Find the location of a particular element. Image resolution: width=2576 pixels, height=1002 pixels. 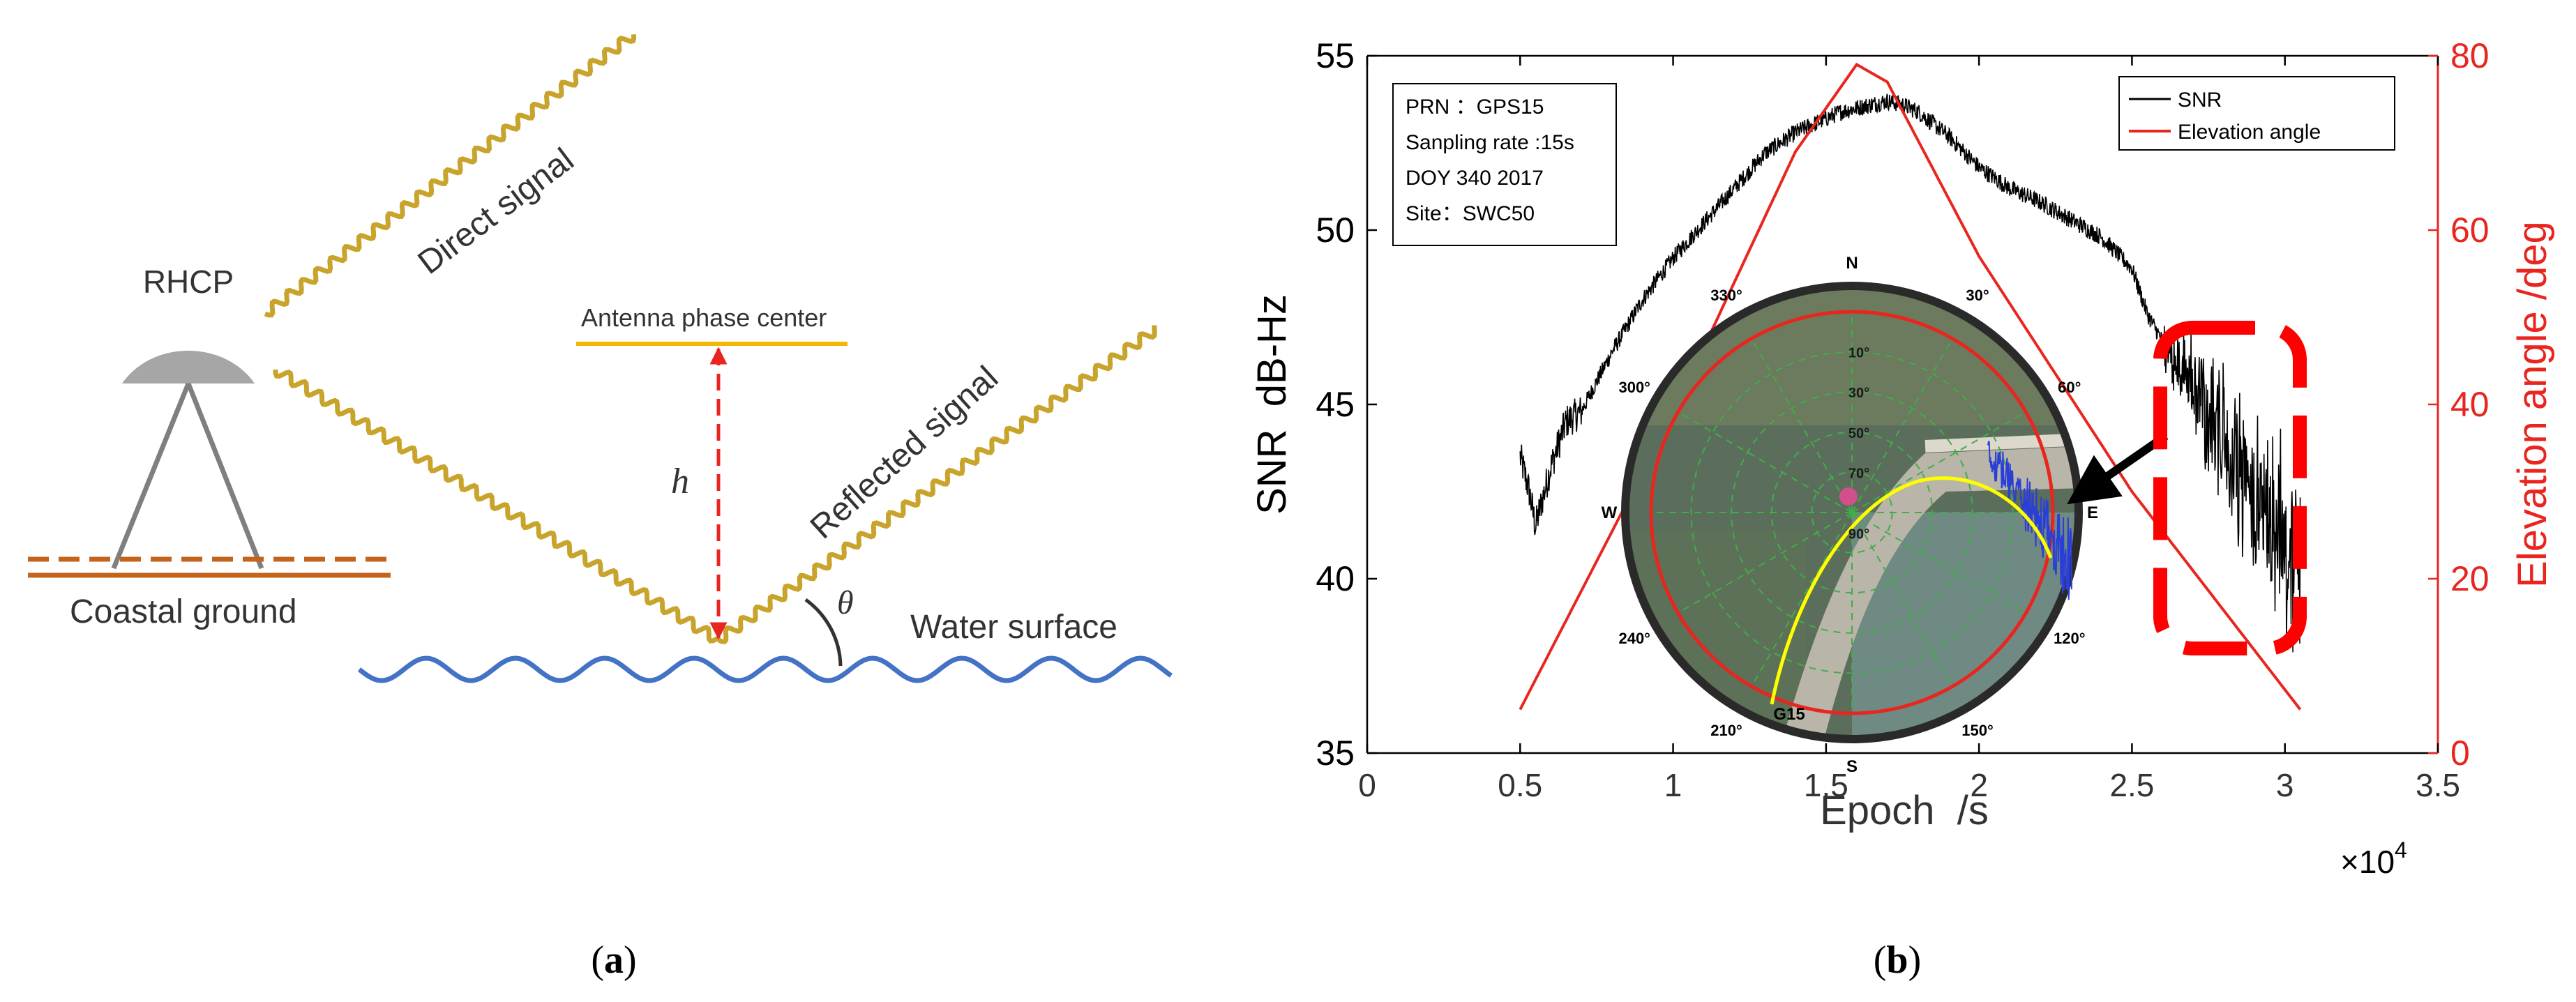

skyplot-azimuth-label: 120° is located at coordinates (2070, 638).